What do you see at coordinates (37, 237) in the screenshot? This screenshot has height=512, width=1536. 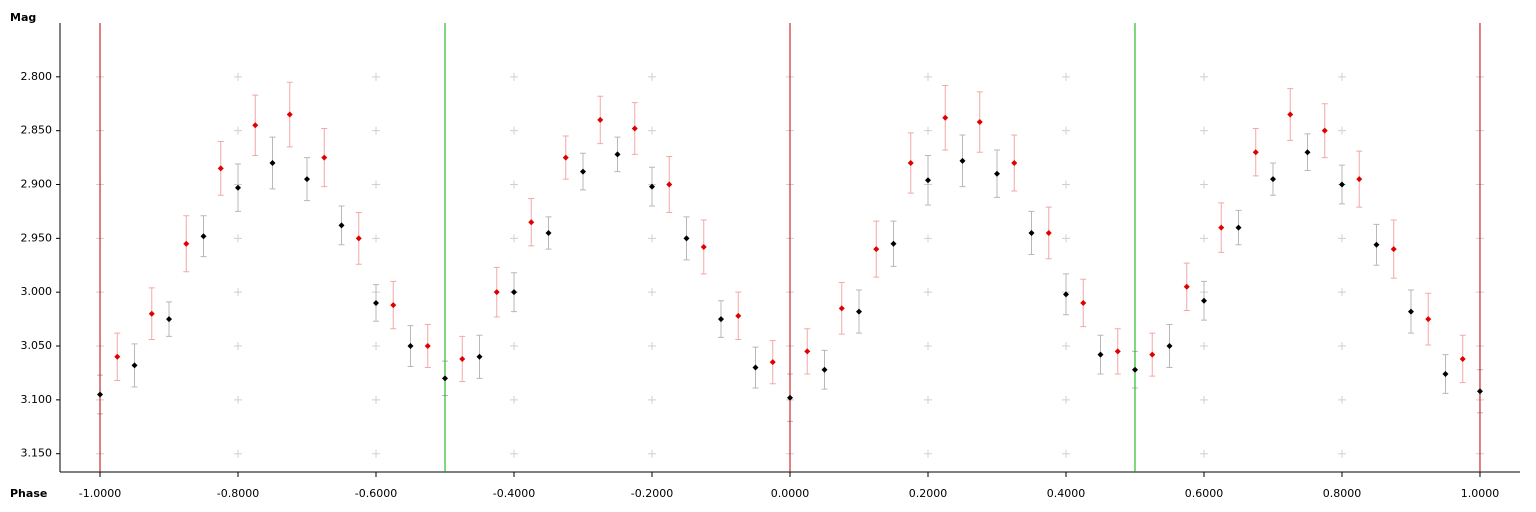 I see `y-tick-label: 2.950` at bounding box center [37, 237].